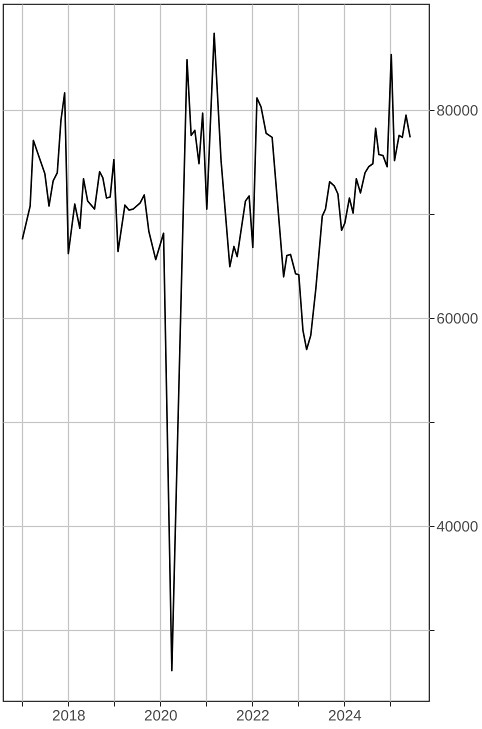  Describe the element at coordinates (457, 111) in the screenshot. I see `y-tick-label: 80000` at that location.